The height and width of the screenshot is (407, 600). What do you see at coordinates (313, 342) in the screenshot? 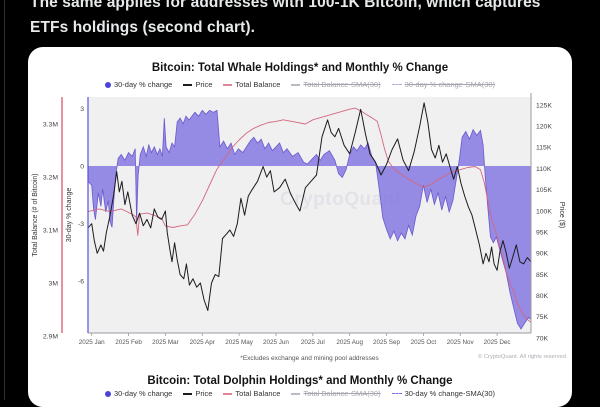
I see `x-tick-label: 2025 Jul` at bounding box center [313, 342].